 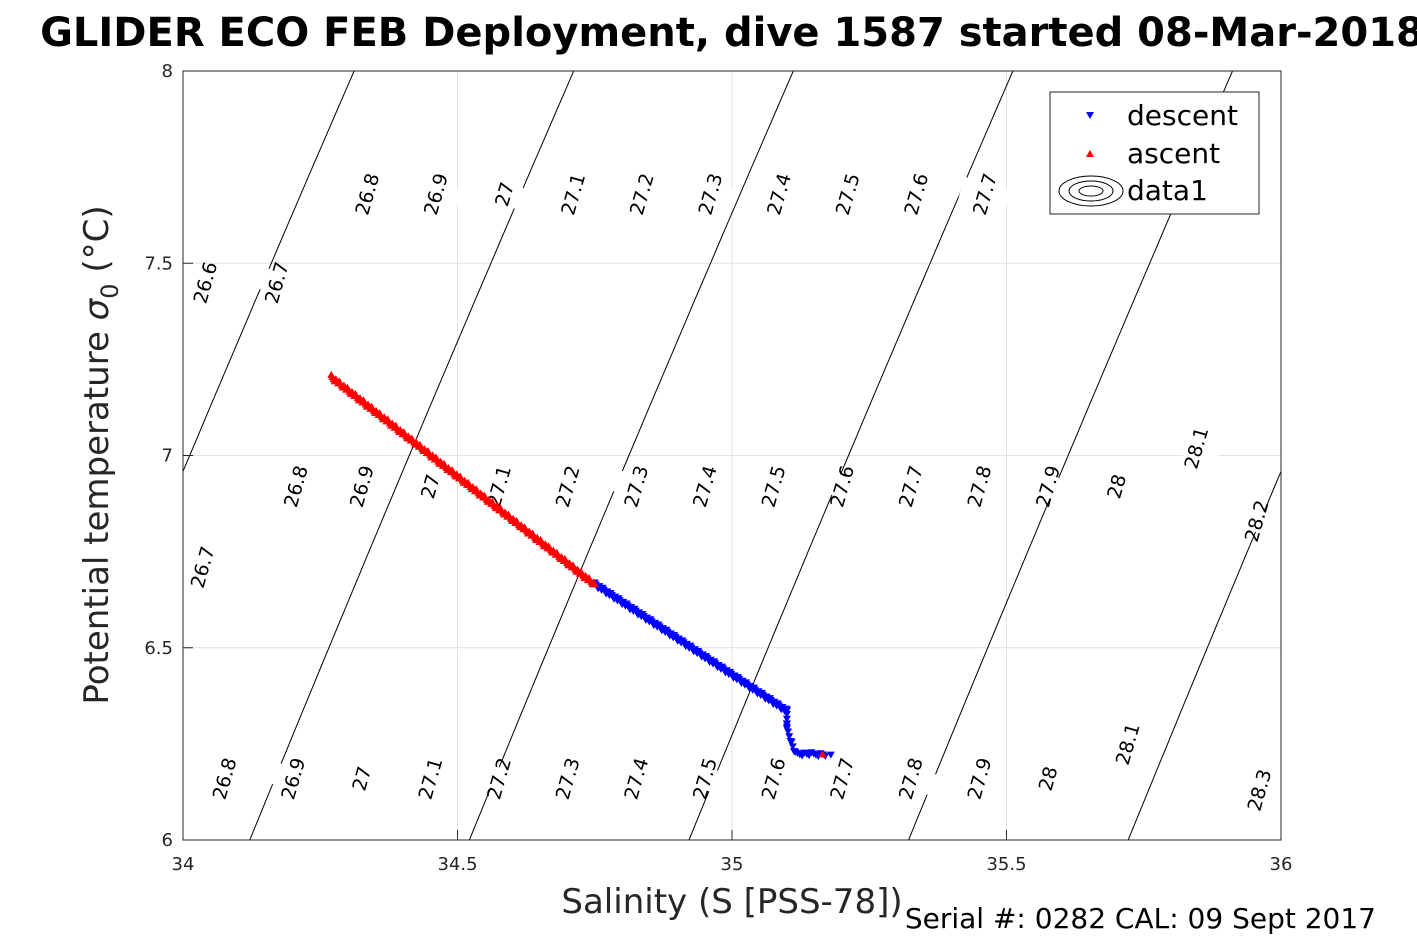 I want to click on y-tick-label: 8, so click(x=167, y=71).